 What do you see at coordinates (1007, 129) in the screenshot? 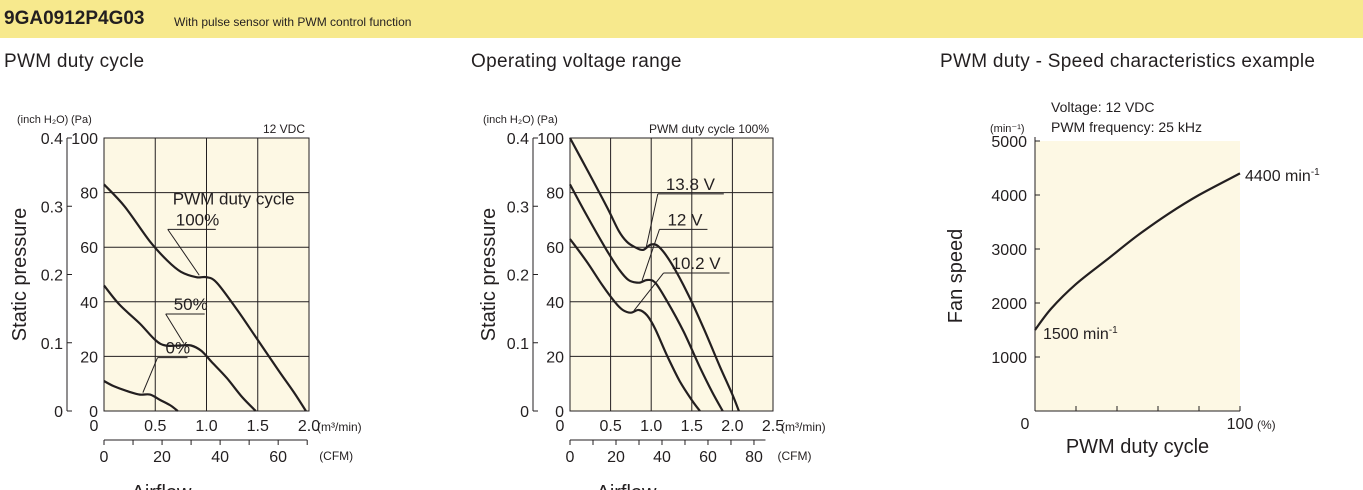
I see `chart3-y-unit: (min⁻¹)` at bounding box center [1007, 129].